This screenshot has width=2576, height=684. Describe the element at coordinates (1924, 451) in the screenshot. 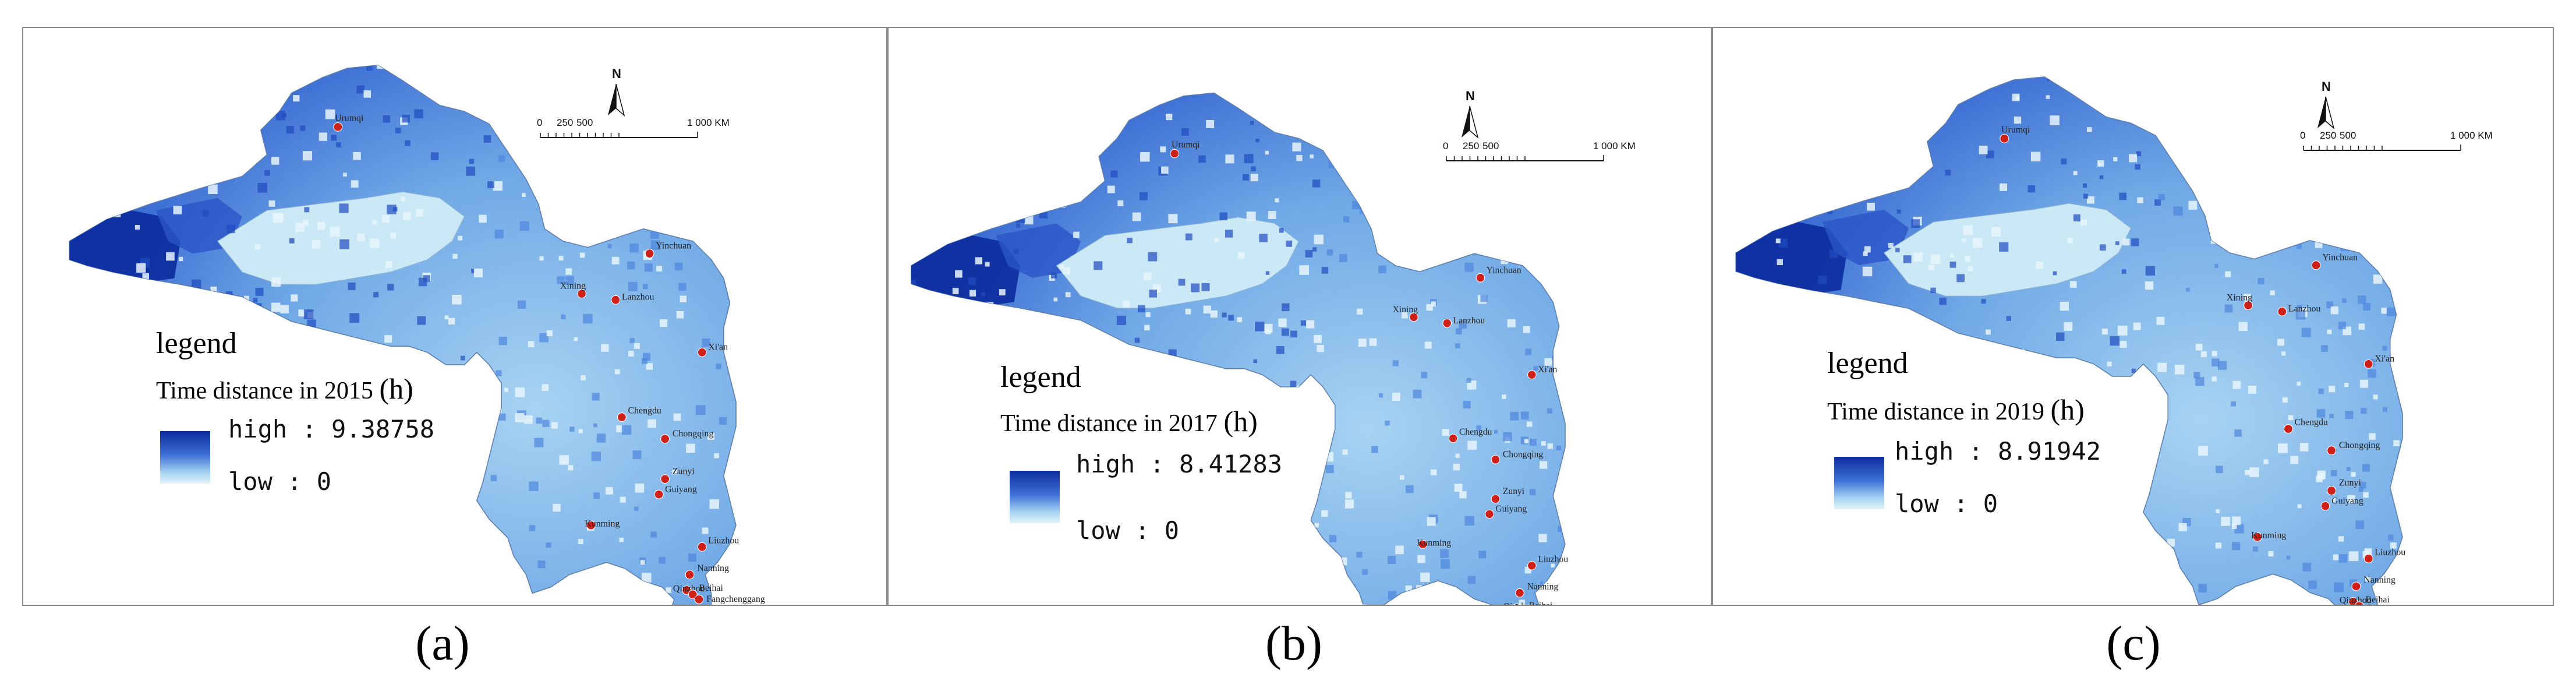

I see `legend-high-label: high` at that location.